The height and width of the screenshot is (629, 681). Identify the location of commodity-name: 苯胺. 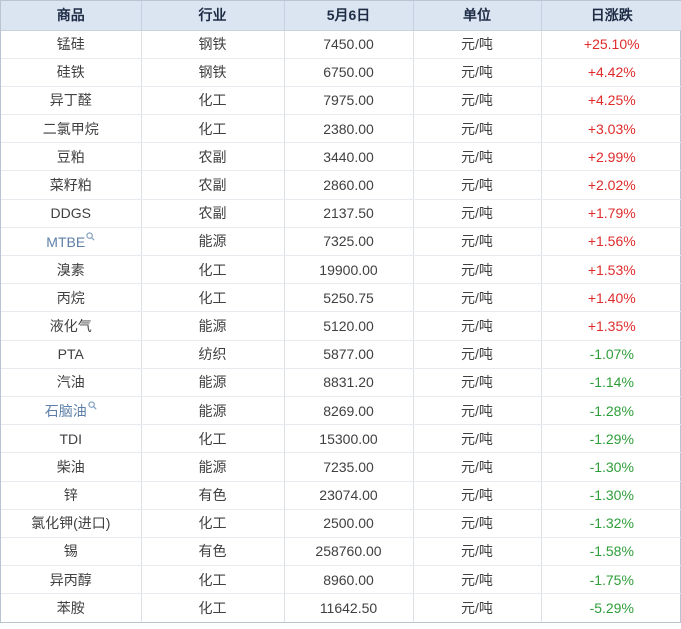
(70, 608).